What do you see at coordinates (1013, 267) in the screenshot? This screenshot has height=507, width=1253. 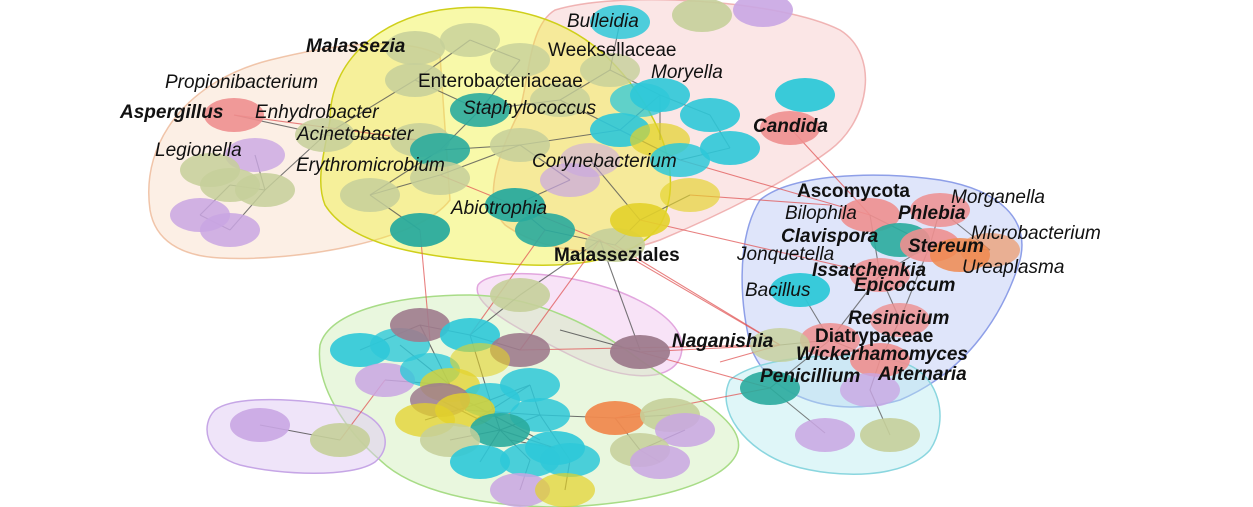 I see `label-ureaplasma: Ureaplasma` at bounding box center [1013, 267].